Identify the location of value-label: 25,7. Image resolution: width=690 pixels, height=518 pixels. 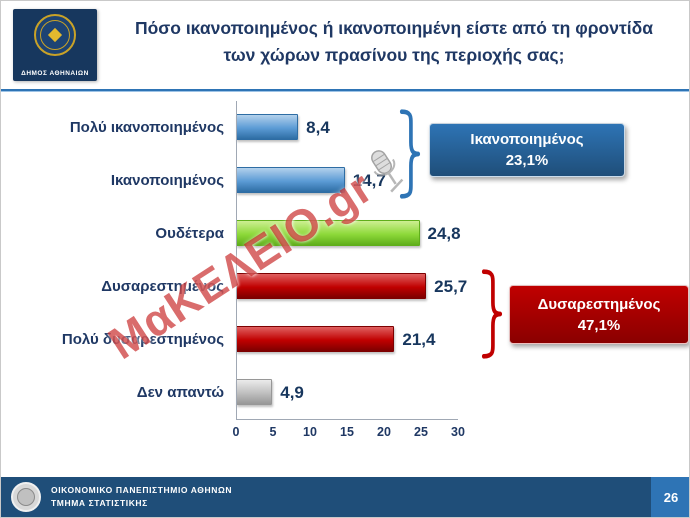
(451, 286).